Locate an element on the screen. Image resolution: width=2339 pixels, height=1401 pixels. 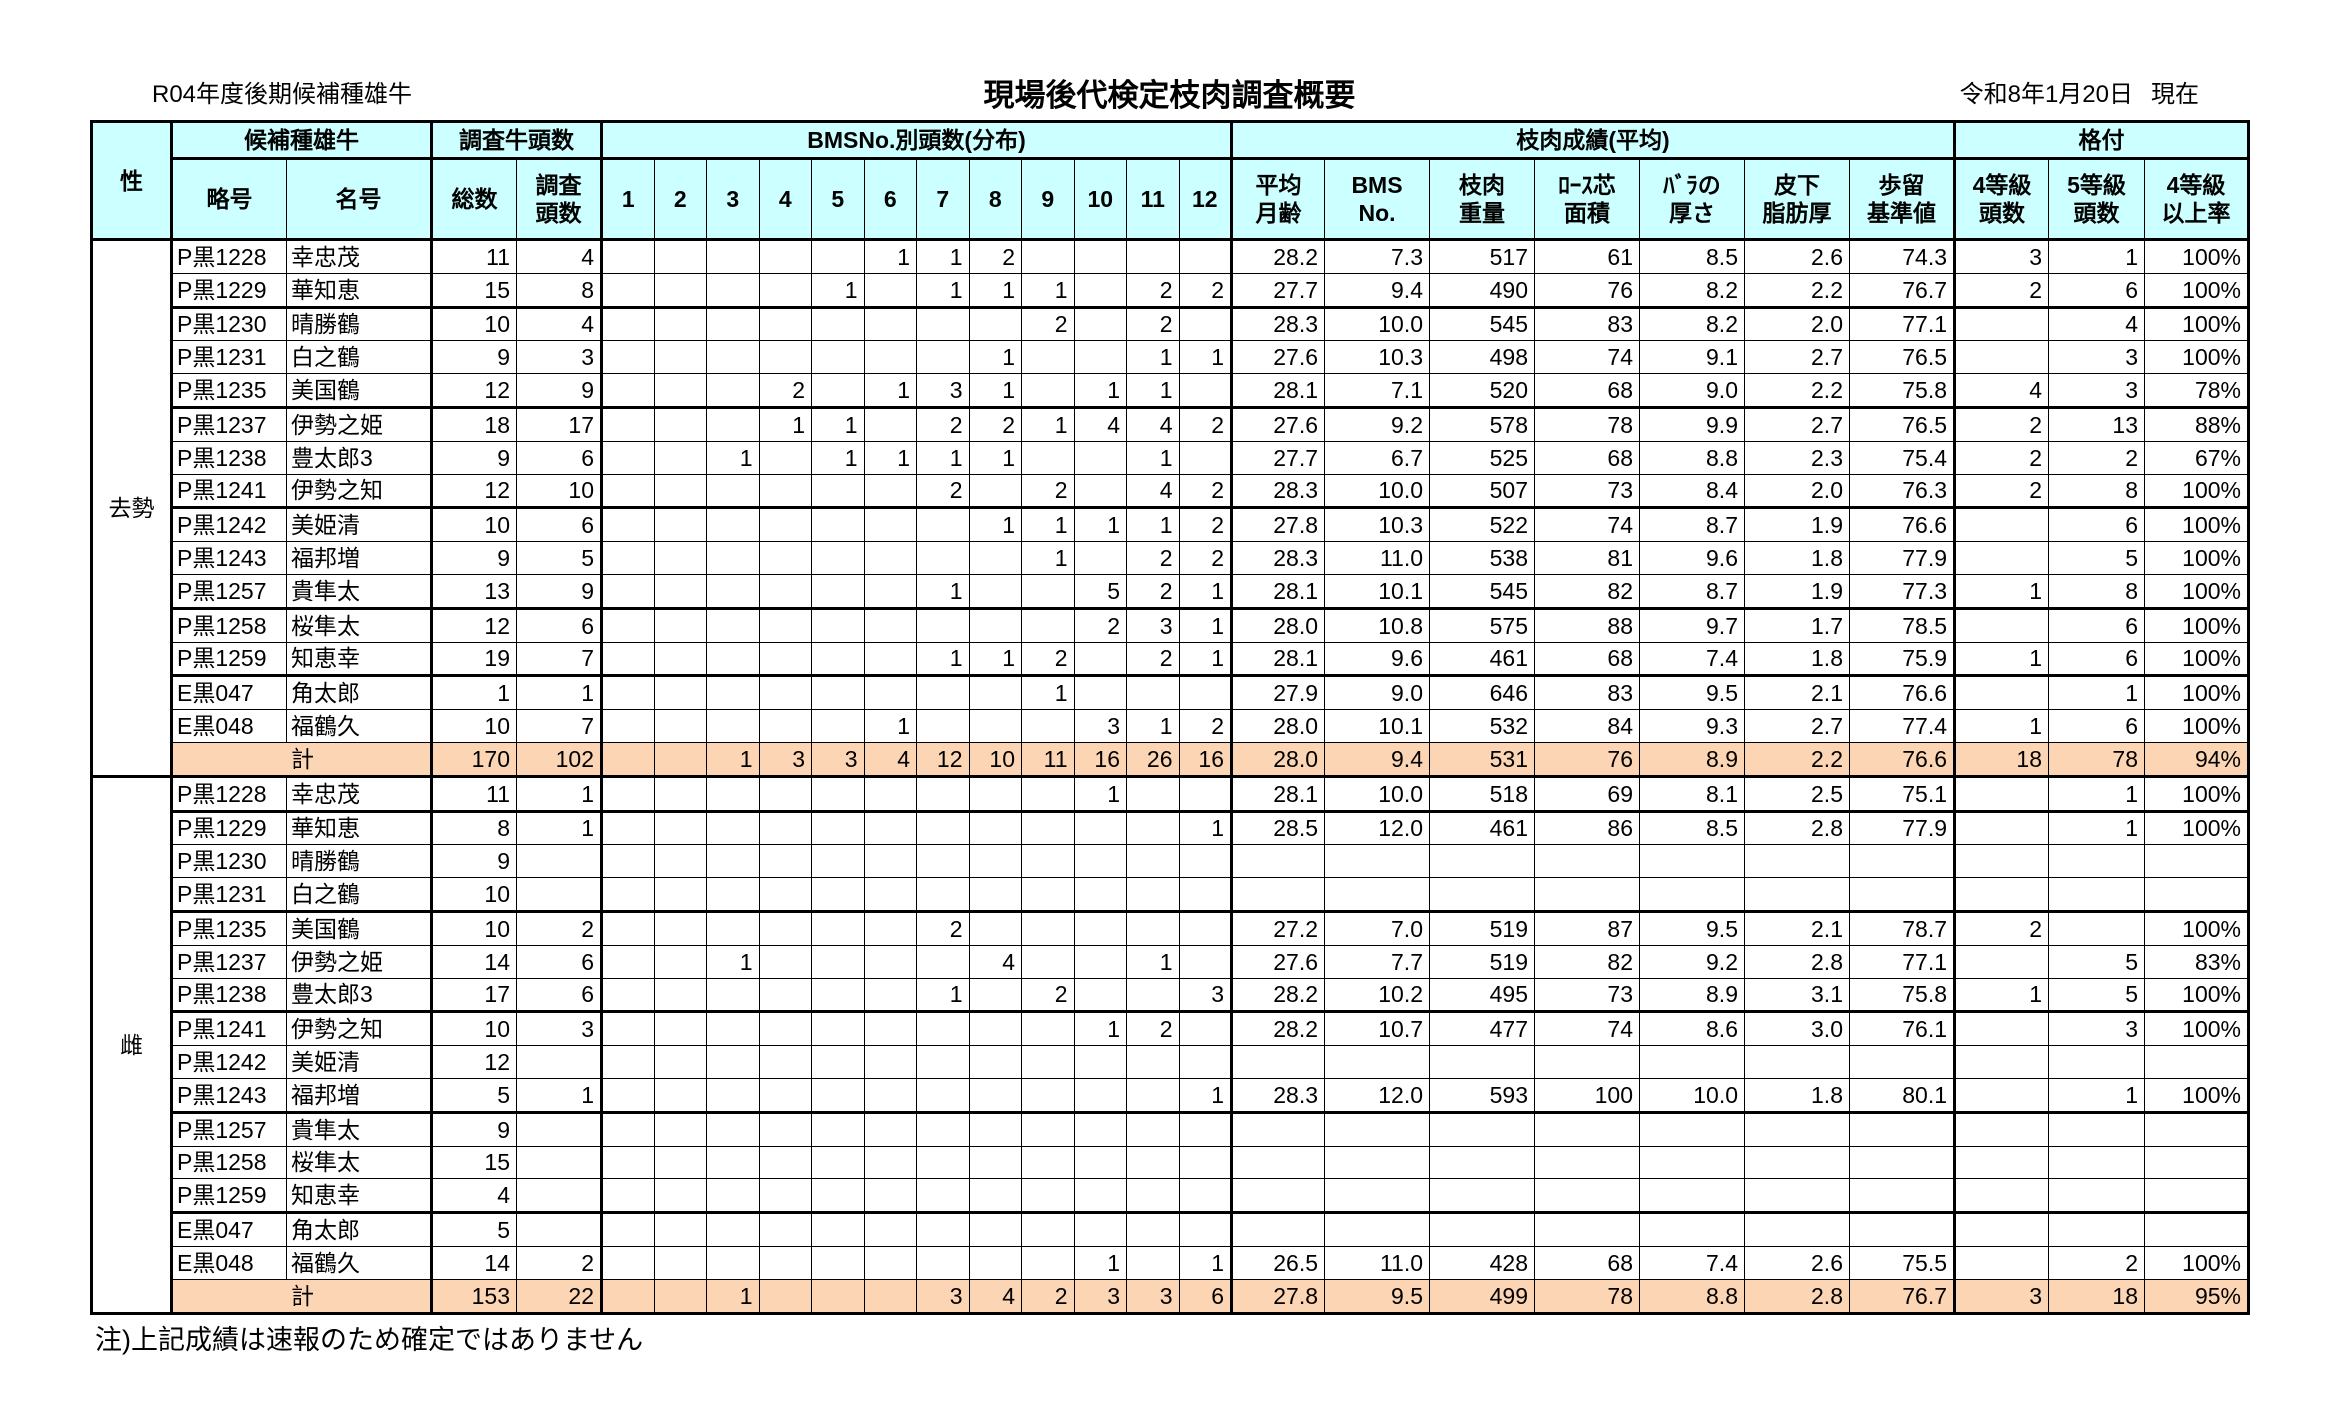
cell-value: 7.4 is located at coordinates (1692, 659).